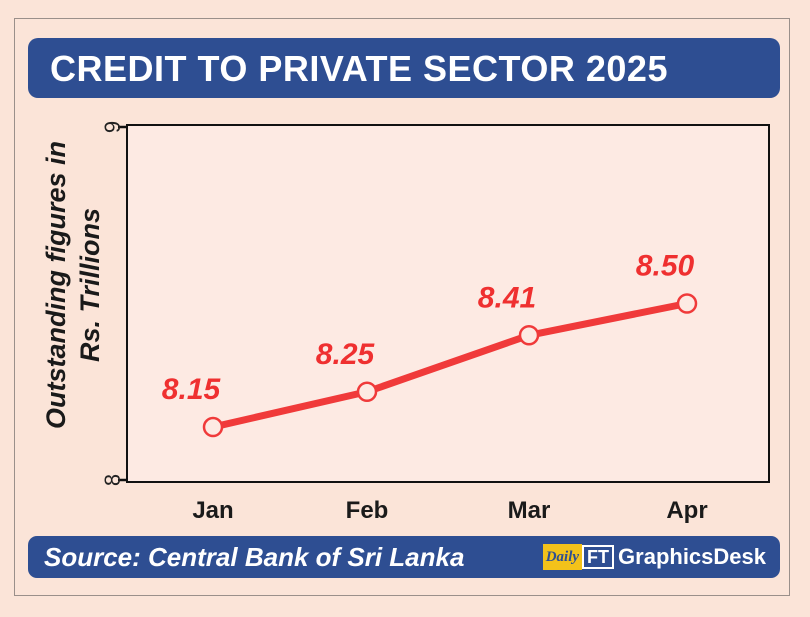  What do you see at coordinates (359, 68) in the screenshot?
I see `chart-title: CREDIT TO PRIVATE SECTOR 2025` at bounding box center [359, 68].